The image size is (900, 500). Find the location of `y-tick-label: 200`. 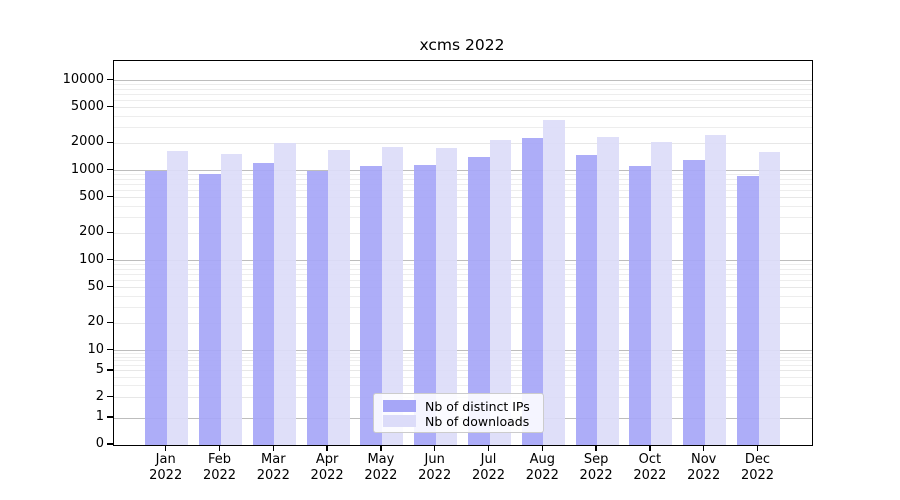

y-tick-label: 200 is located at coordinates (91, 232).